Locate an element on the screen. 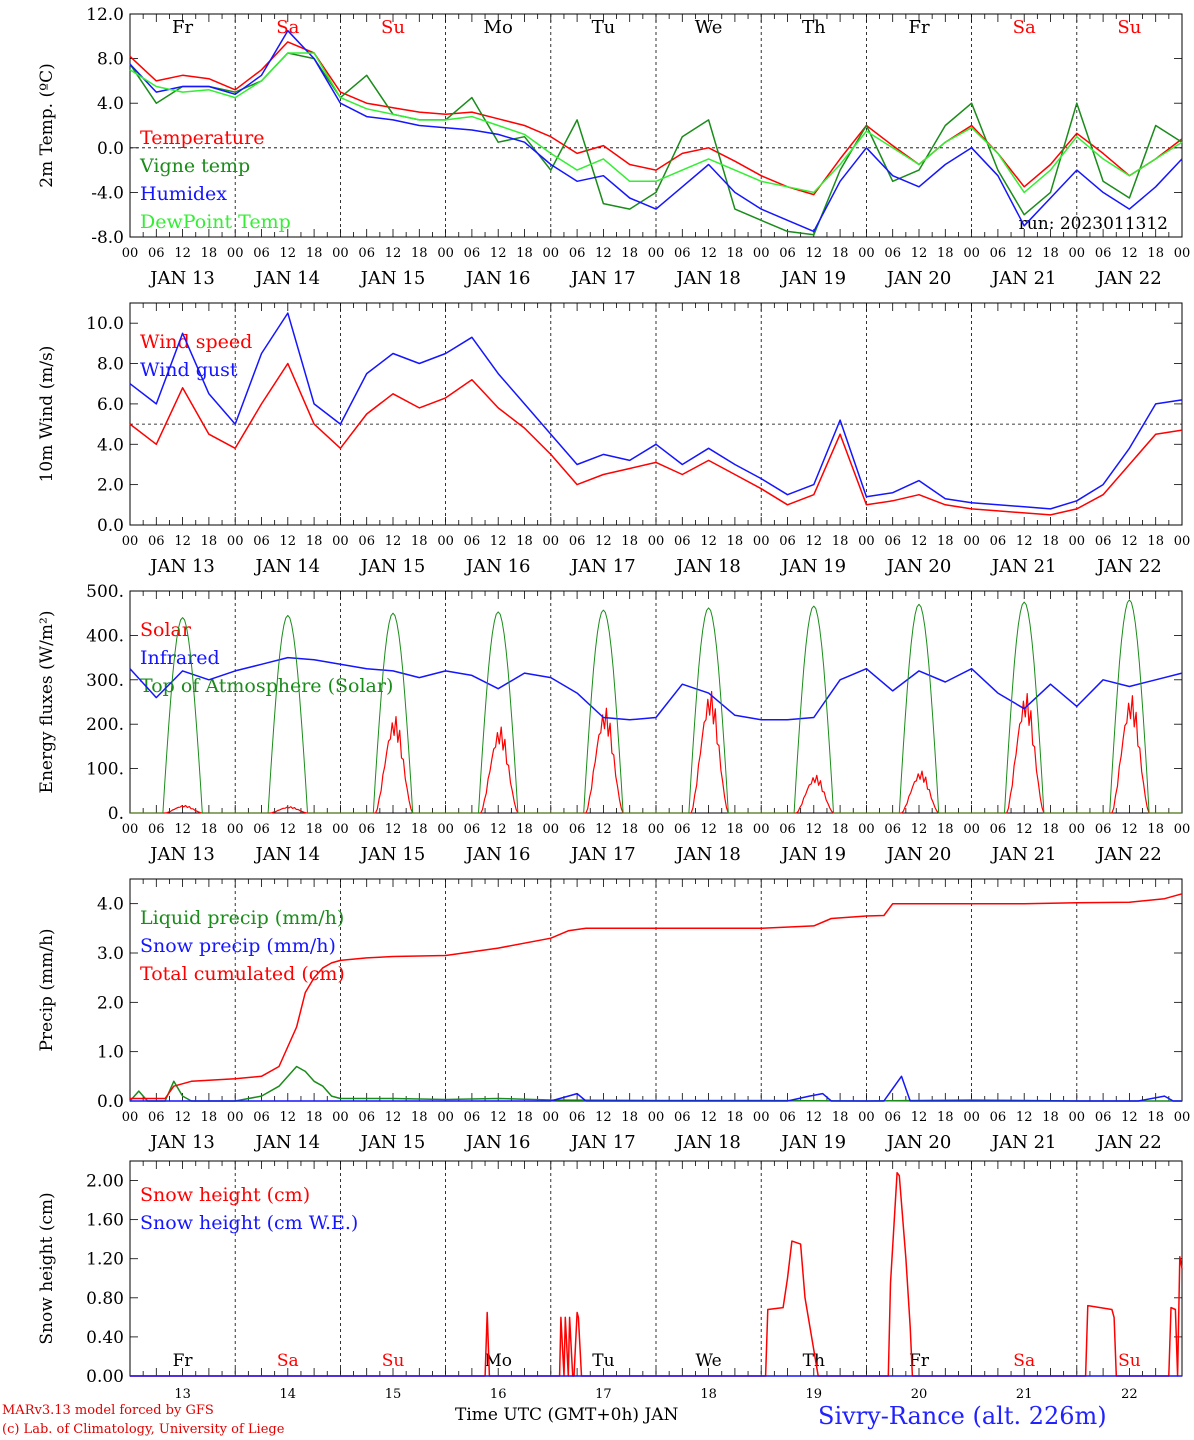 The image size is (1194, 1440). y-tick-label: -8.0 is located at coordinates (107, 238).